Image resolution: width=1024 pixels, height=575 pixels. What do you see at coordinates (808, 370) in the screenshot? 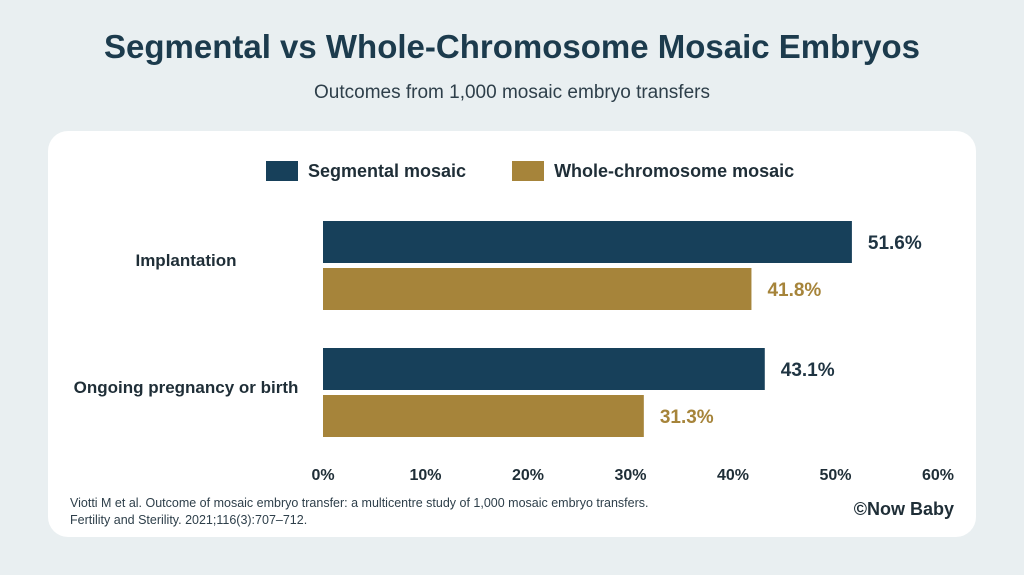
I see `data-label: 43.1%` at bounding box center [808, 370].